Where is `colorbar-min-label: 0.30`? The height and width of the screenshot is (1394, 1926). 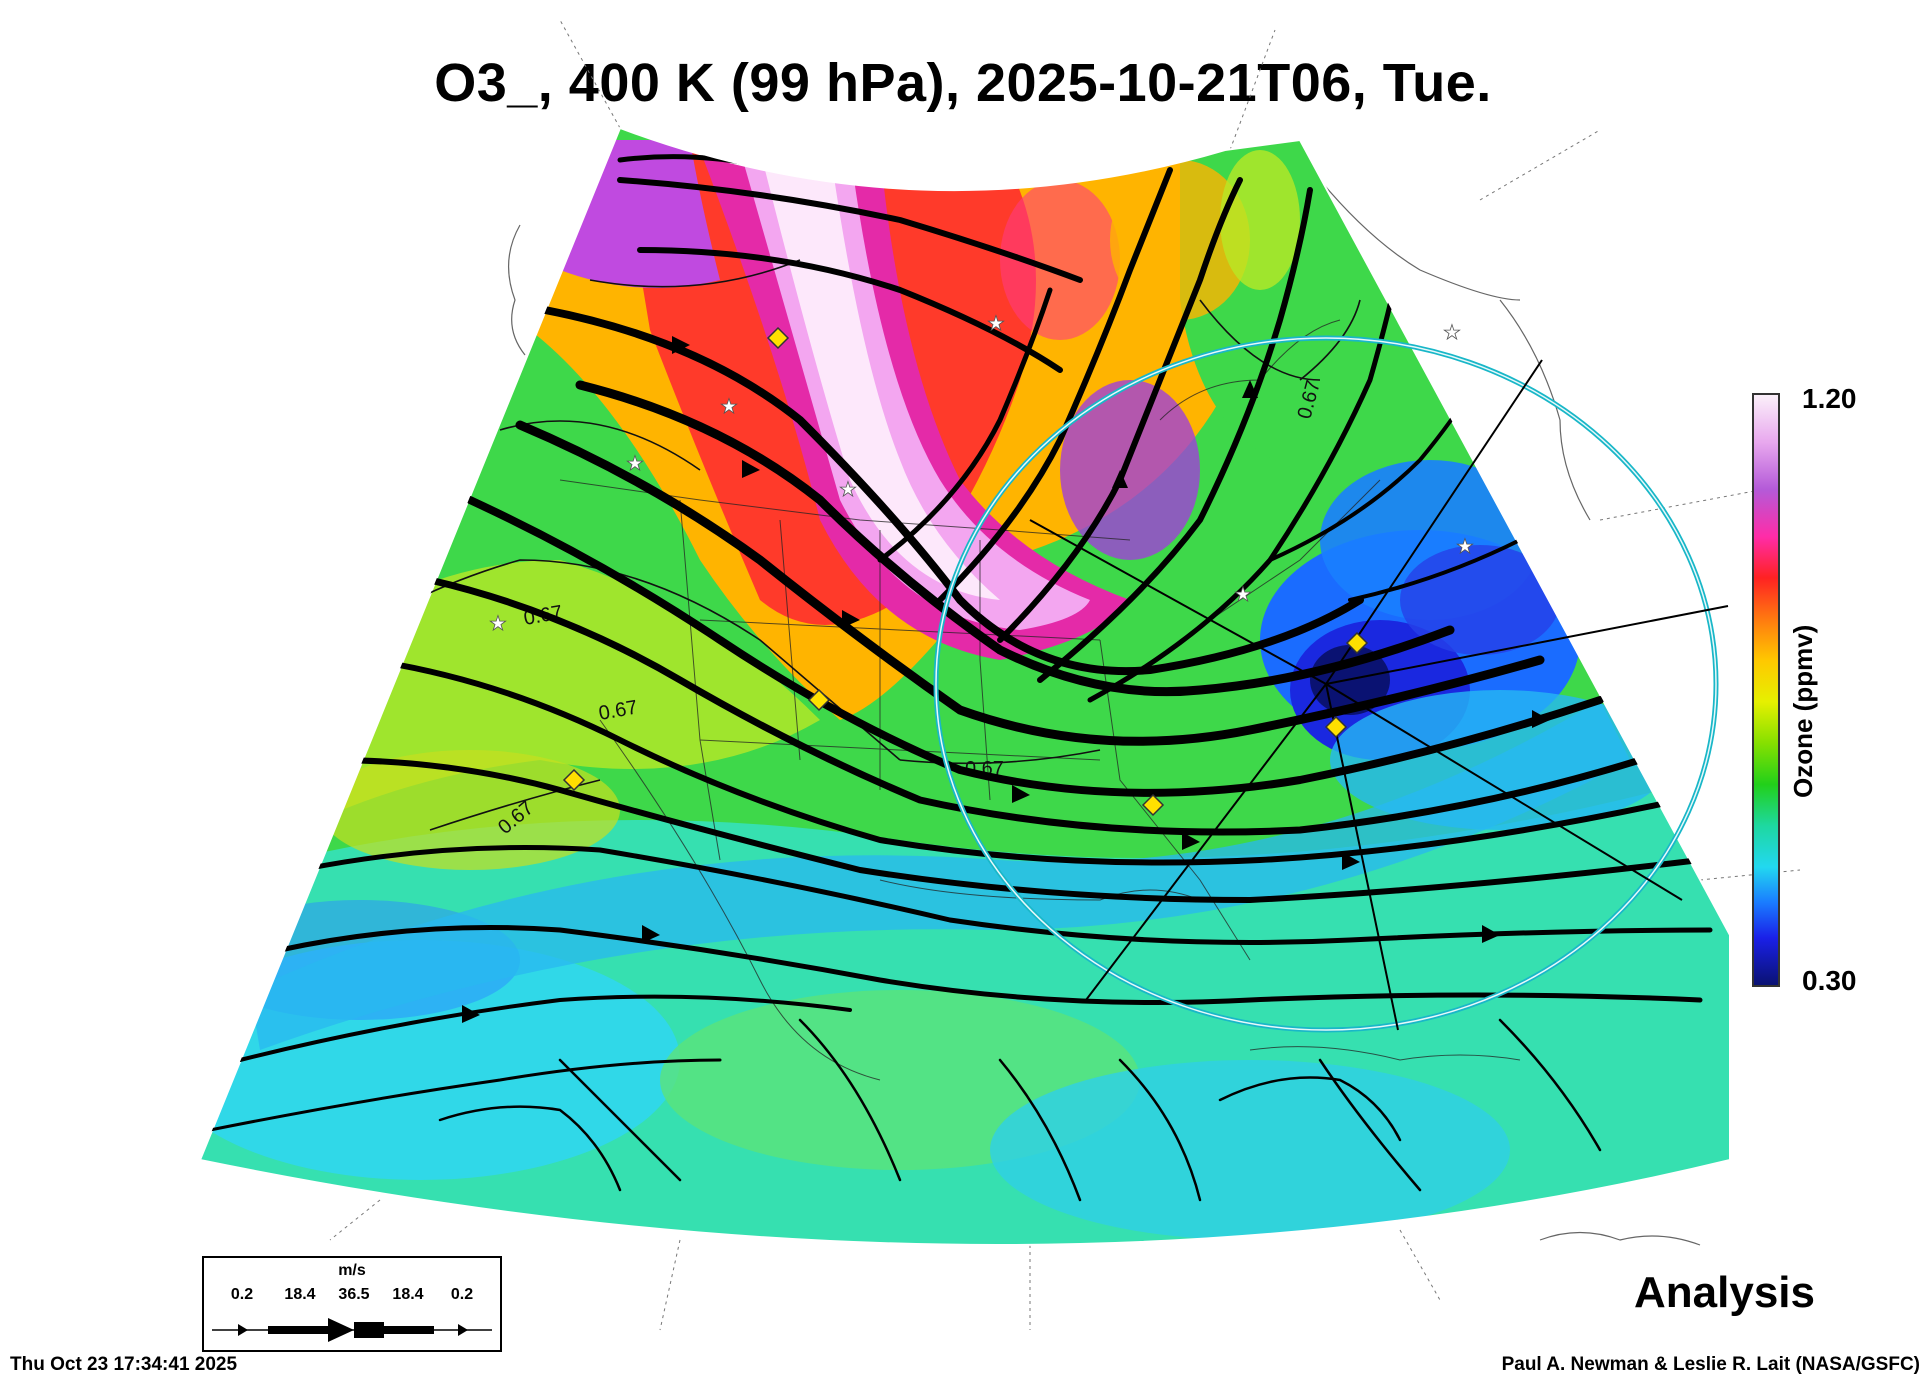 colorbar-min-label: 0.30 is located at coordinates (1829, 980).